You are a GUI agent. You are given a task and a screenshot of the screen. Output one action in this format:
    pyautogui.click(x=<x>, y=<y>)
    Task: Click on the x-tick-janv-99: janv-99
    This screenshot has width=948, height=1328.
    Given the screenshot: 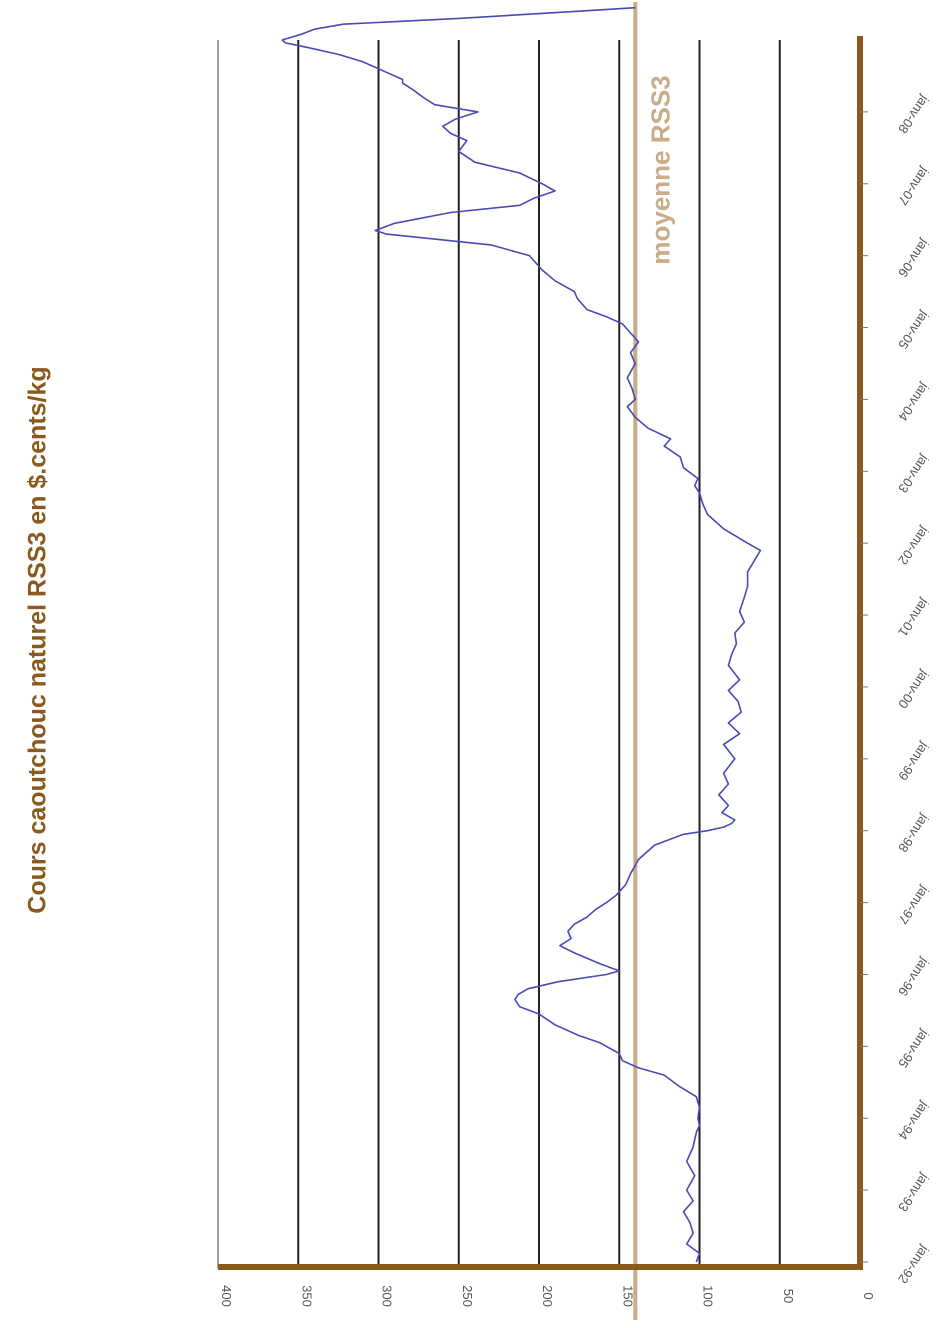 What is the action you would take?
    pyautogui.click(x=913, y=761)
    